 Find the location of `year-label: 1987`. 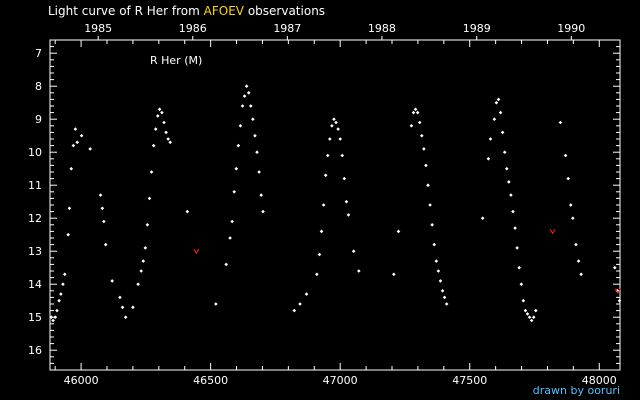

year-label: 1987 is located at coordinates (287, 28).